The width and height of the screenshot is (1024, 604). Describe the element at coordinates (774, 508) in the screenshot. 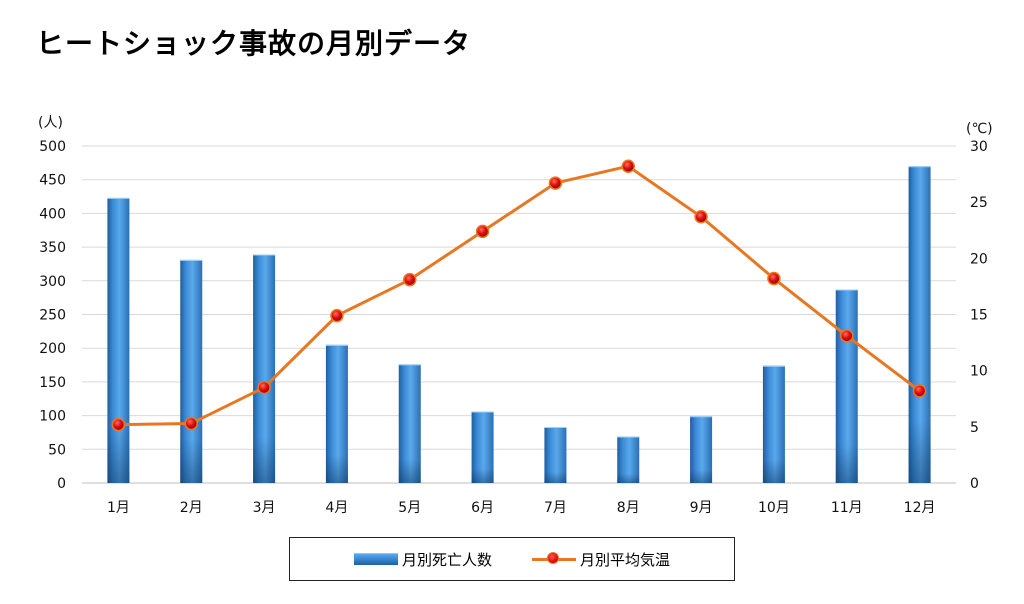

I see `x-tick-label: 10月` at that location.